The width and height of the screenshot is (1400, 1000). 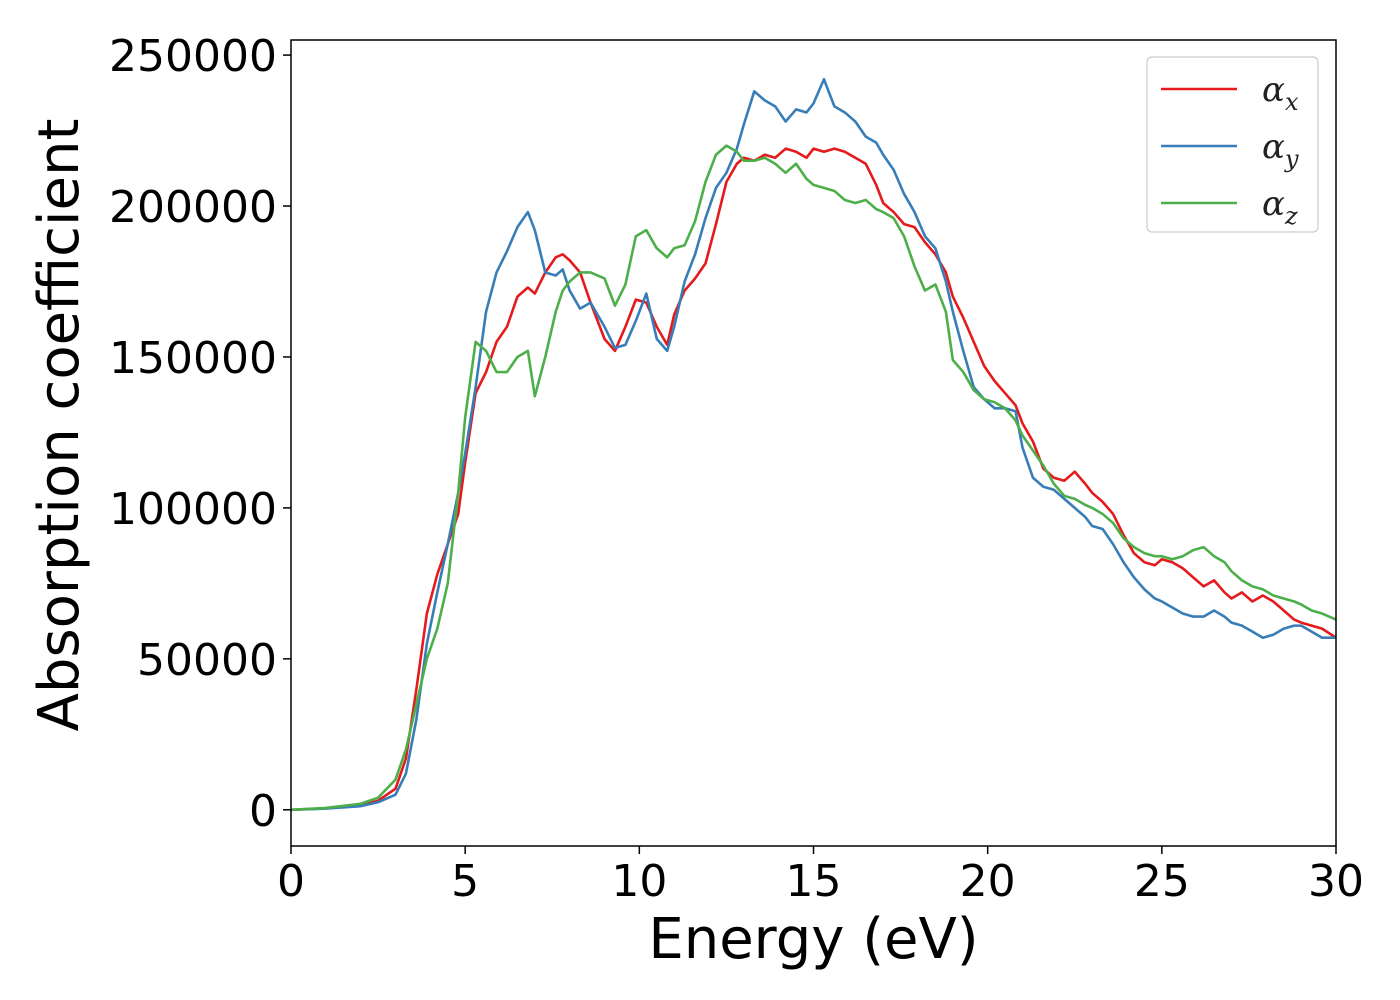 I want to click on x-tick-label: 25, so click(x=1162, y=881).